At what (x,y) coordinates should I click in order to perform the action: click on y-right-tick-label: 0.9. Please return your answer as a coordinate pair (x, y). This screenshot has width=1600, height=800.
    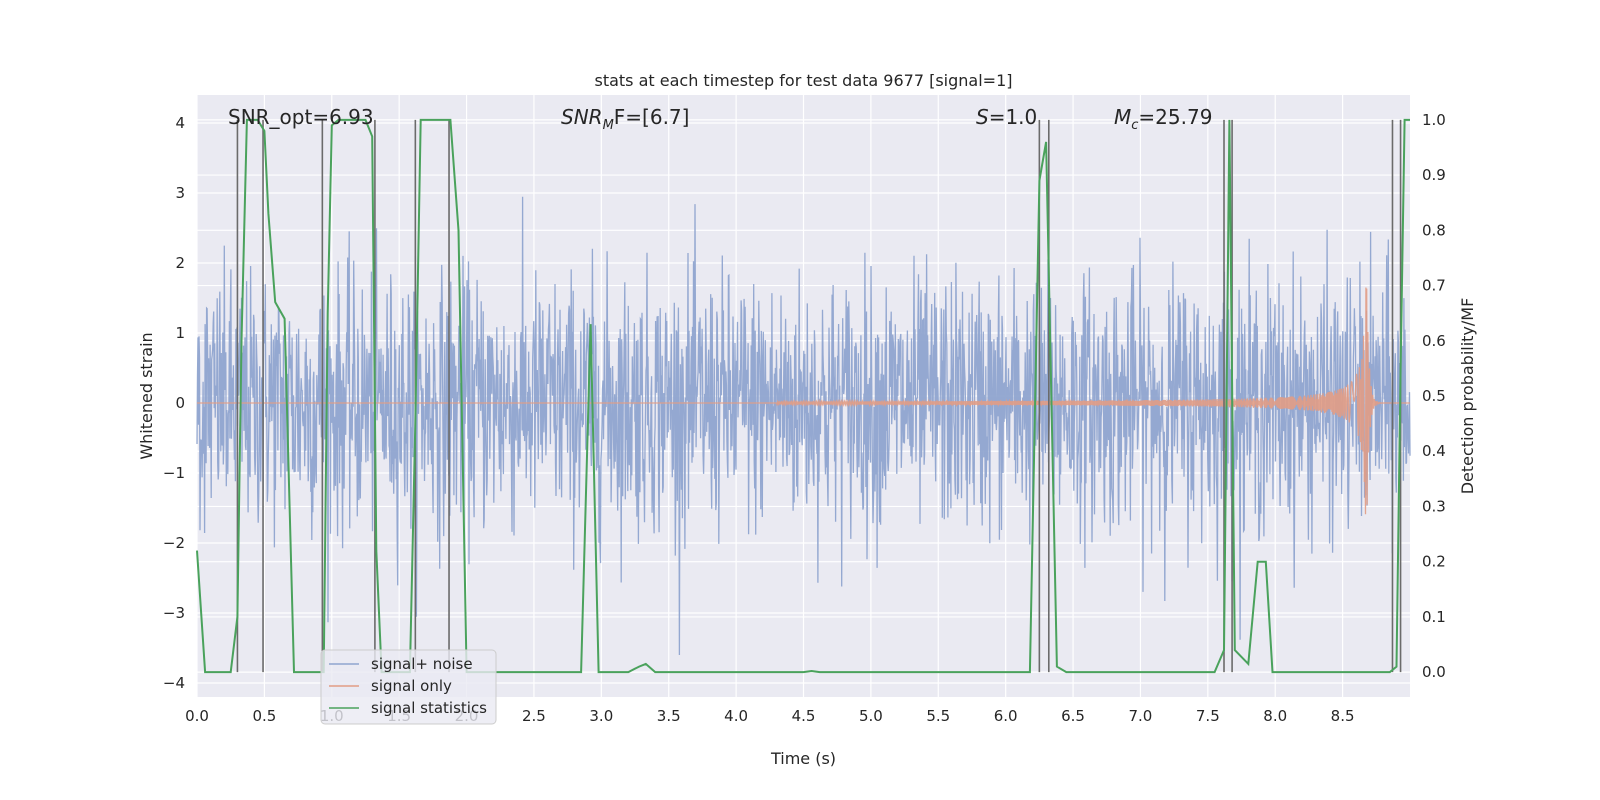
    Looking at the image, I should click on (1434, 175).